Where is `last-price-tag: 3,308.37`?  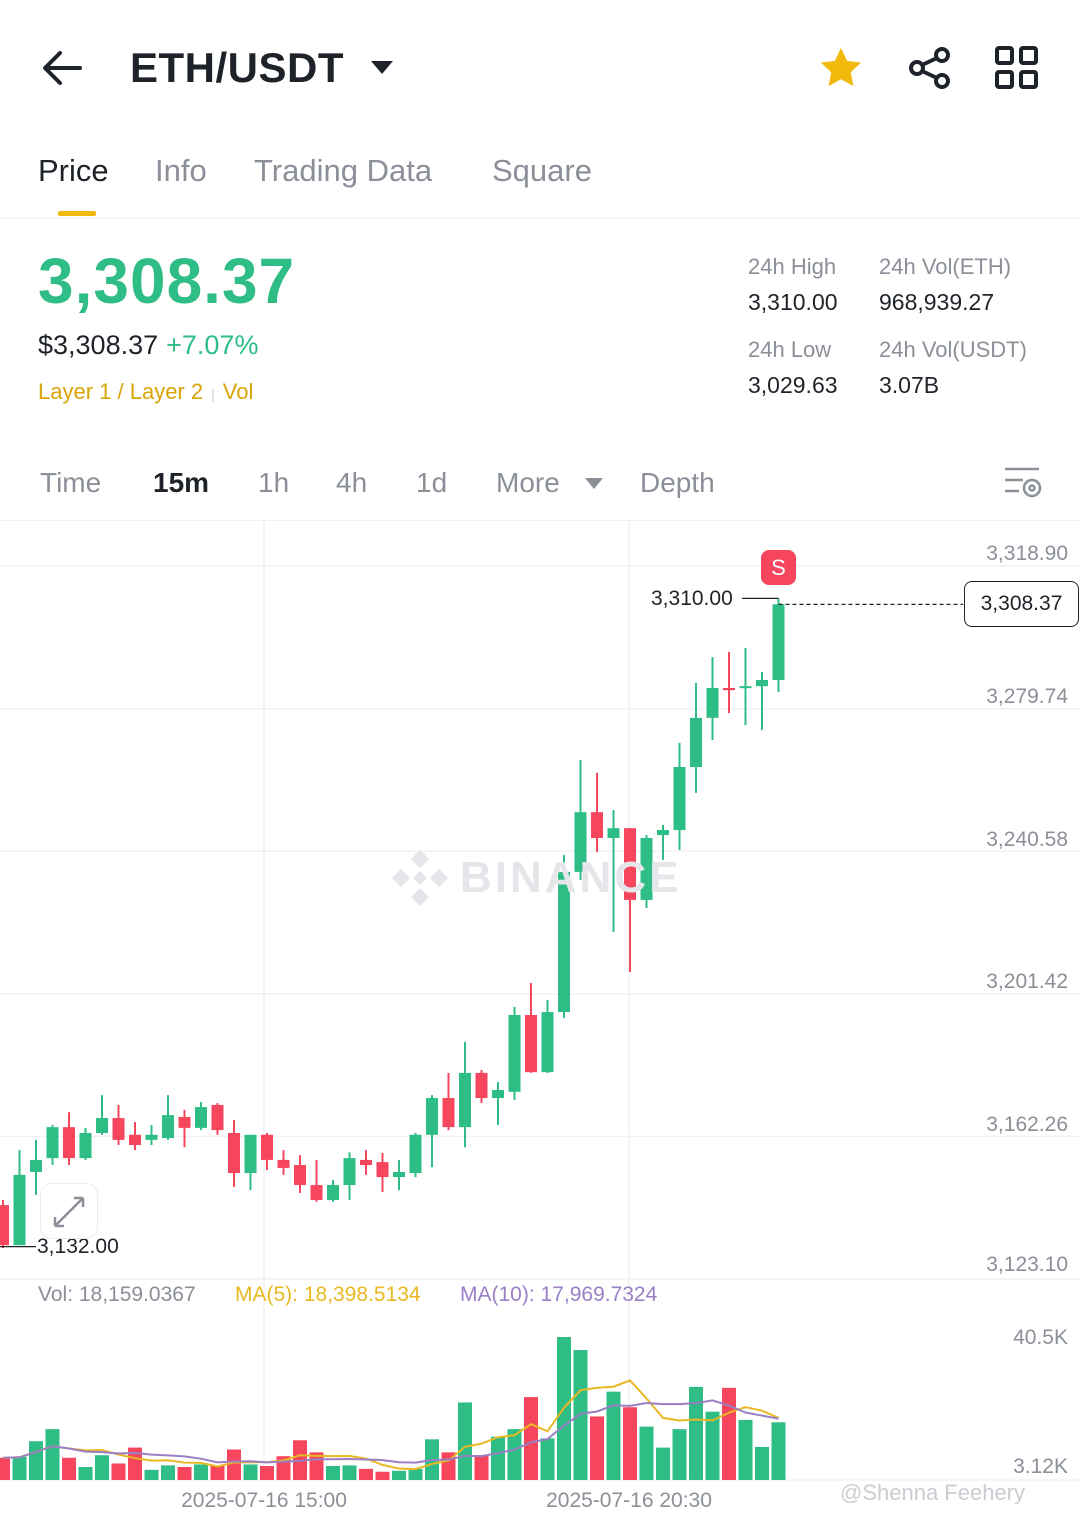 last-price-tag: 3,308.37 is located at coordinates (1021, 604).